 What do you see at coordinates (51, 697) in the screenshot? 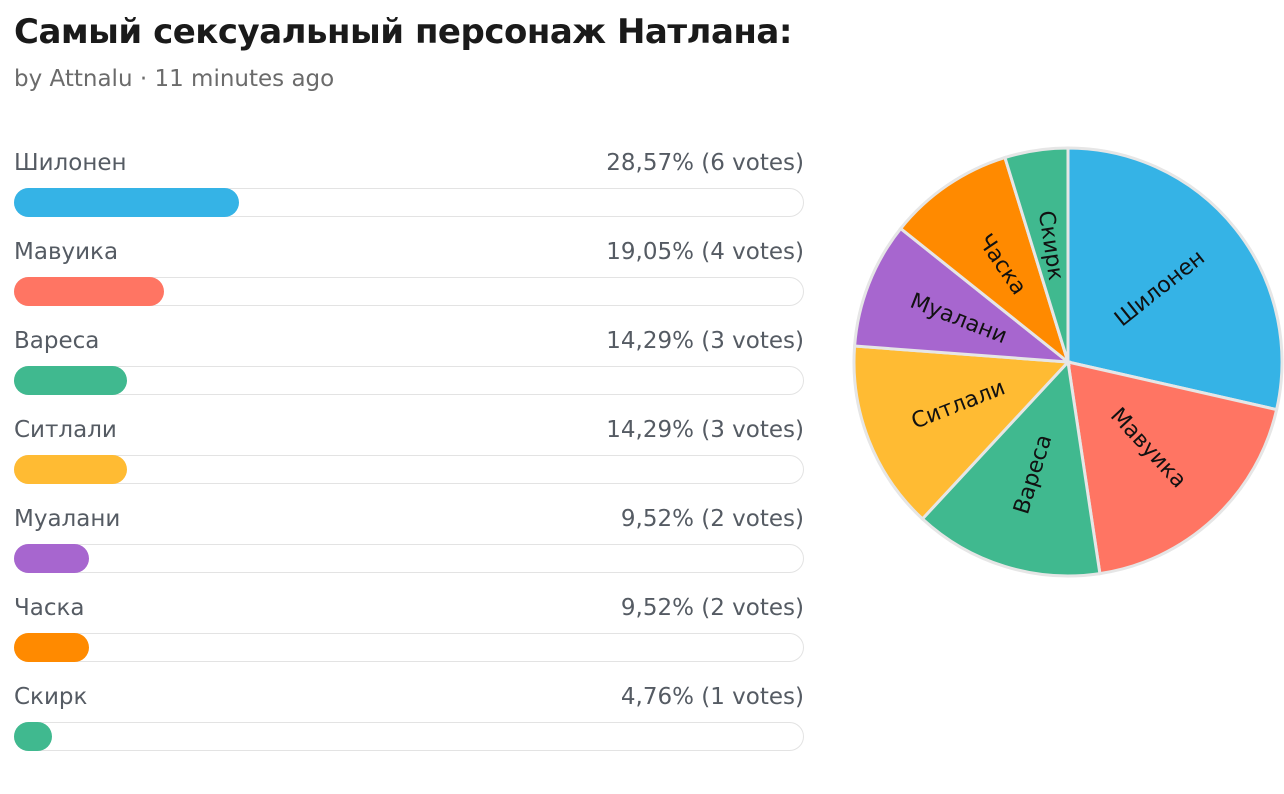
I see `option-label: Скирк` at bounding box center [51, 697].